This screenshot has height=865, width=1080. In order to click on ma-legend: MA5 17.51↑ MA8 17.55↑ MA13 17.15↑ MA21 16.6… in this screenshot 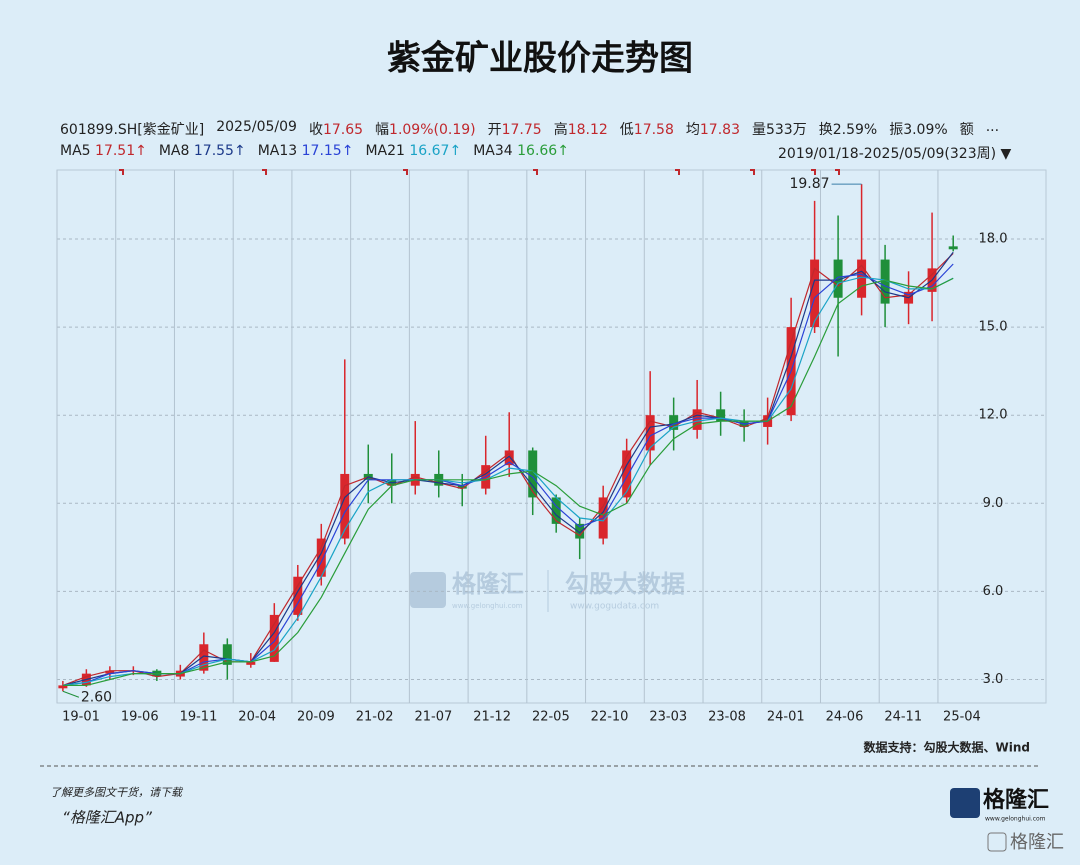, I will do `click(314, 151)`.